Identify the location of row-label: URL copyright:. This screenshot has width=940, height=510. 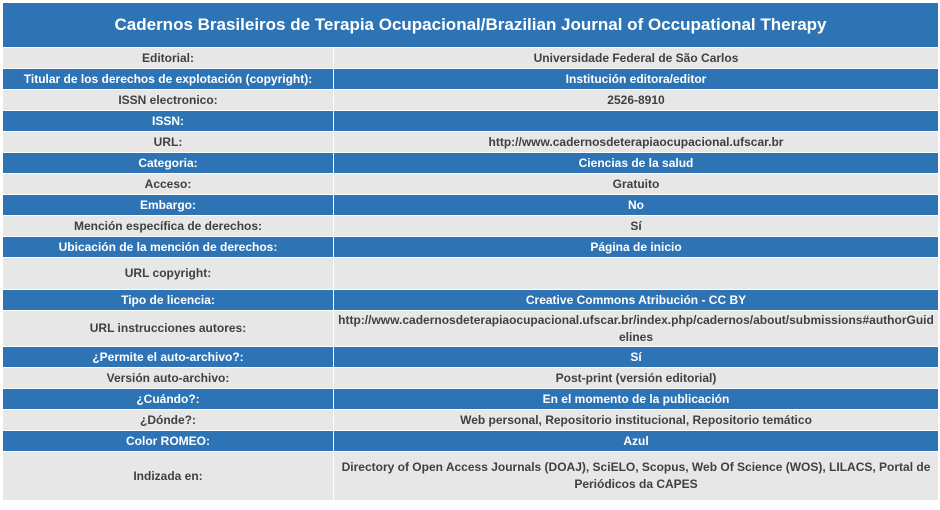
(168, 273).